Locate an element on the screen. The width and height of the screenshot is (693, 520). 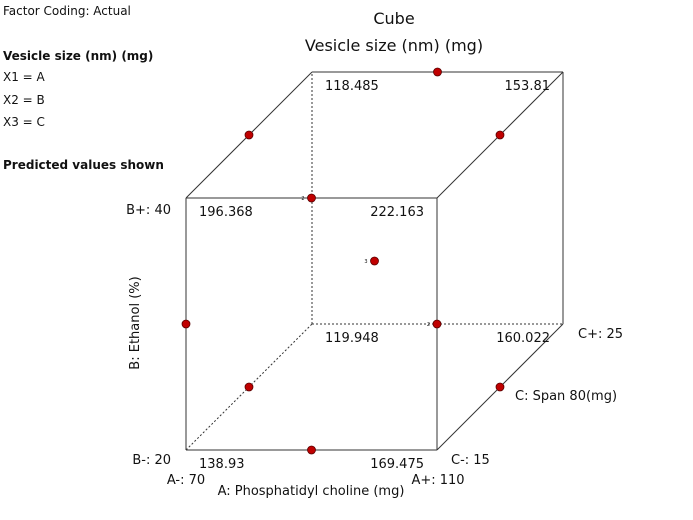
corner-value-label: 119.948 is located at coordinates (352, 338).